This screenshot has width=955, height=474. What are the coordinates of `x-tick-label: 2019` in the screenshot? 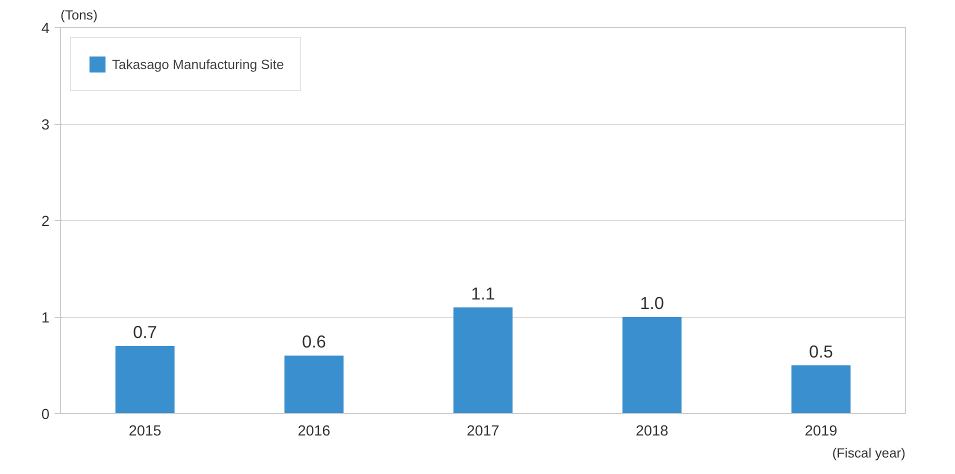 It's located at (821, 432).